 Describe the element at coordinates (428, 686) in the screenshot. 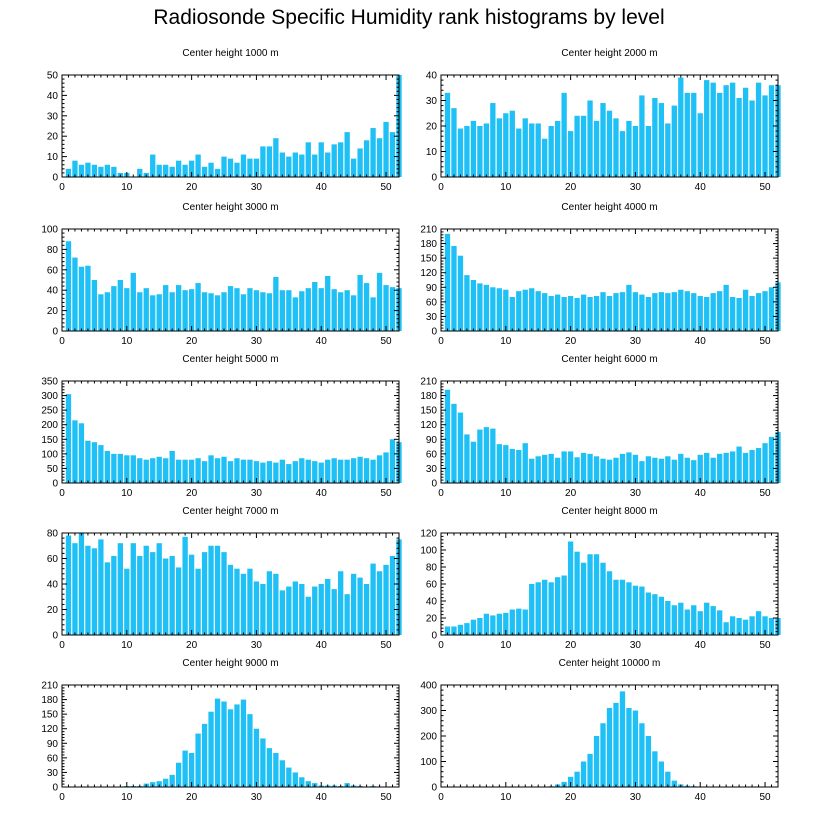

I see `y-tick-label: 400` at that location.